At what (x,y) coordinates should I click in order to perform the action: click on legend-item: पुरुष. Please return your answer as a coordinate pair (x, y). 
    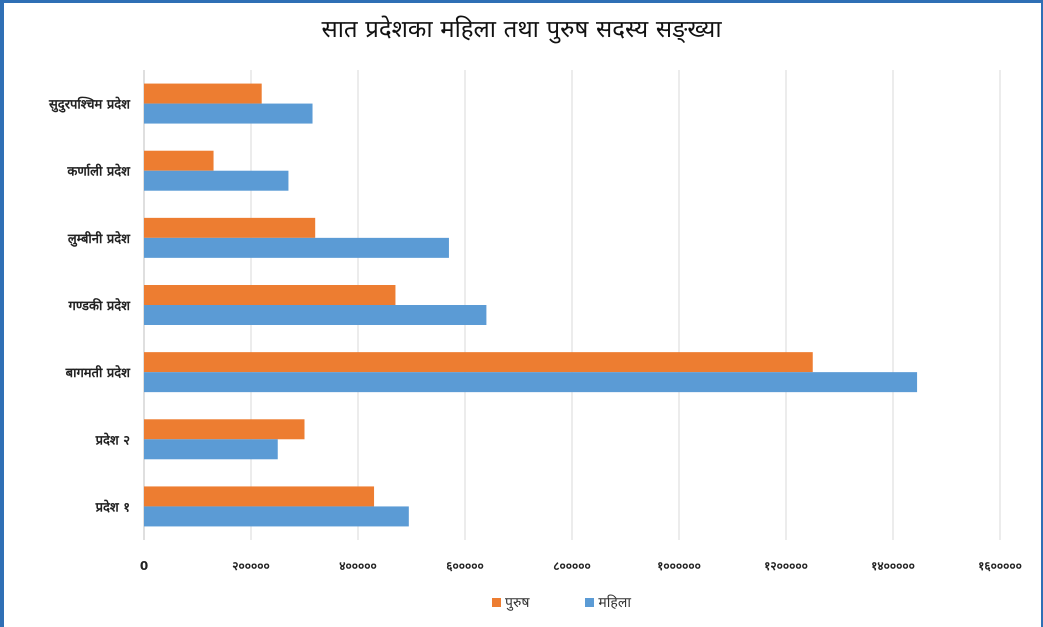
    Looking at the image, I should click on (510, 602).